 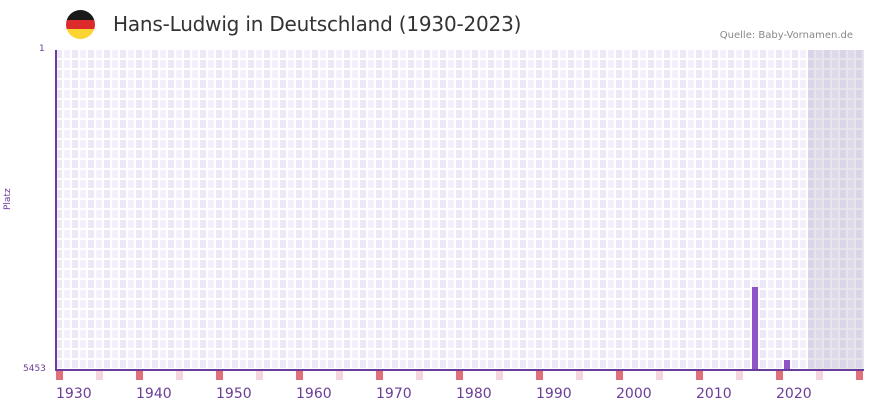 I want to click on x-tick-label: 1960, so click(x=314, y=394).